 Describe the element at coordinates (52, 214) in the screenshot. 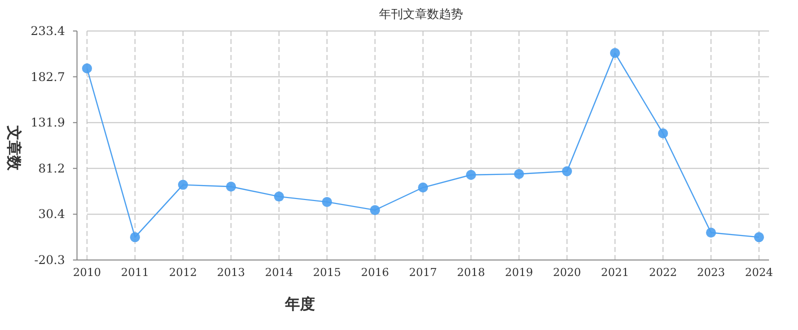

I see `y-tick-label: 30.4` at that location.